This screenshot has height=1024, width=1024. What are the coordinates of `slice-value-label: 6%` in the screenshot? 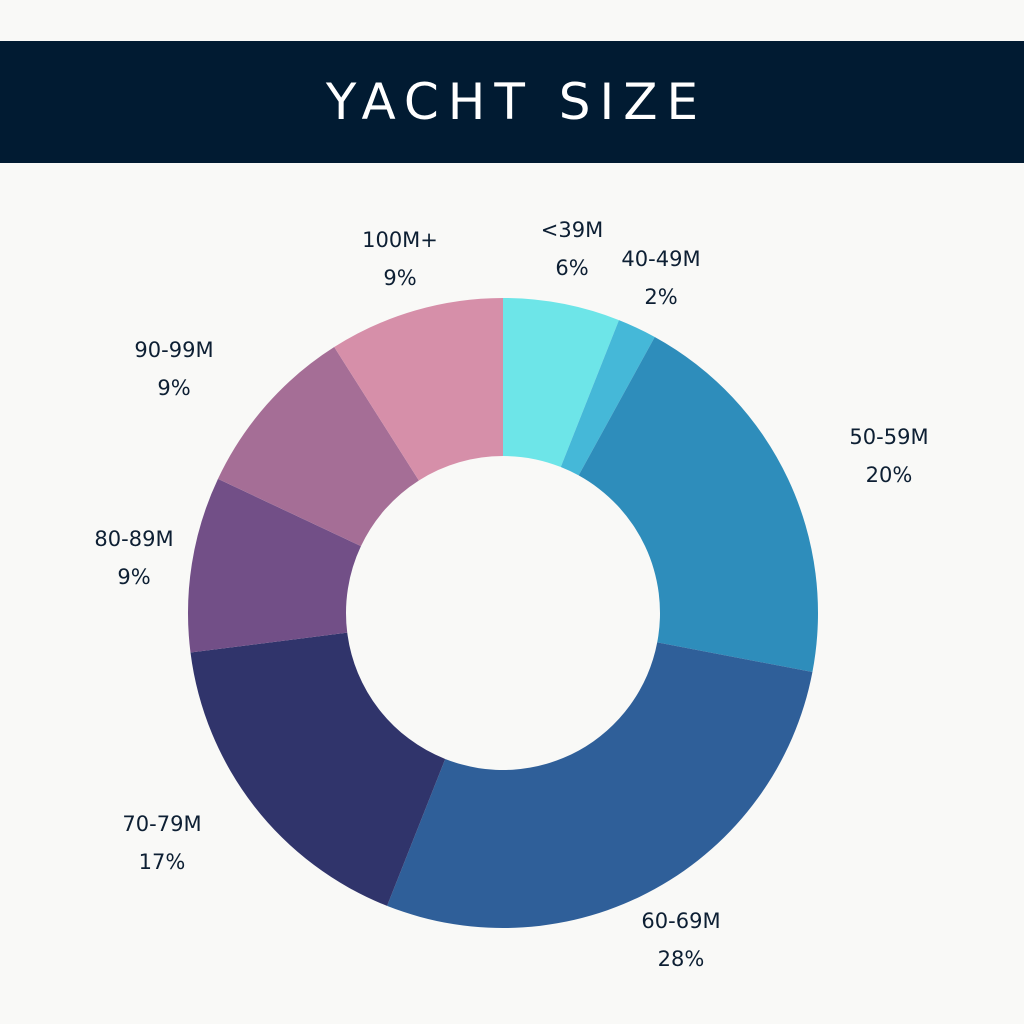 It's located at (571, 268).